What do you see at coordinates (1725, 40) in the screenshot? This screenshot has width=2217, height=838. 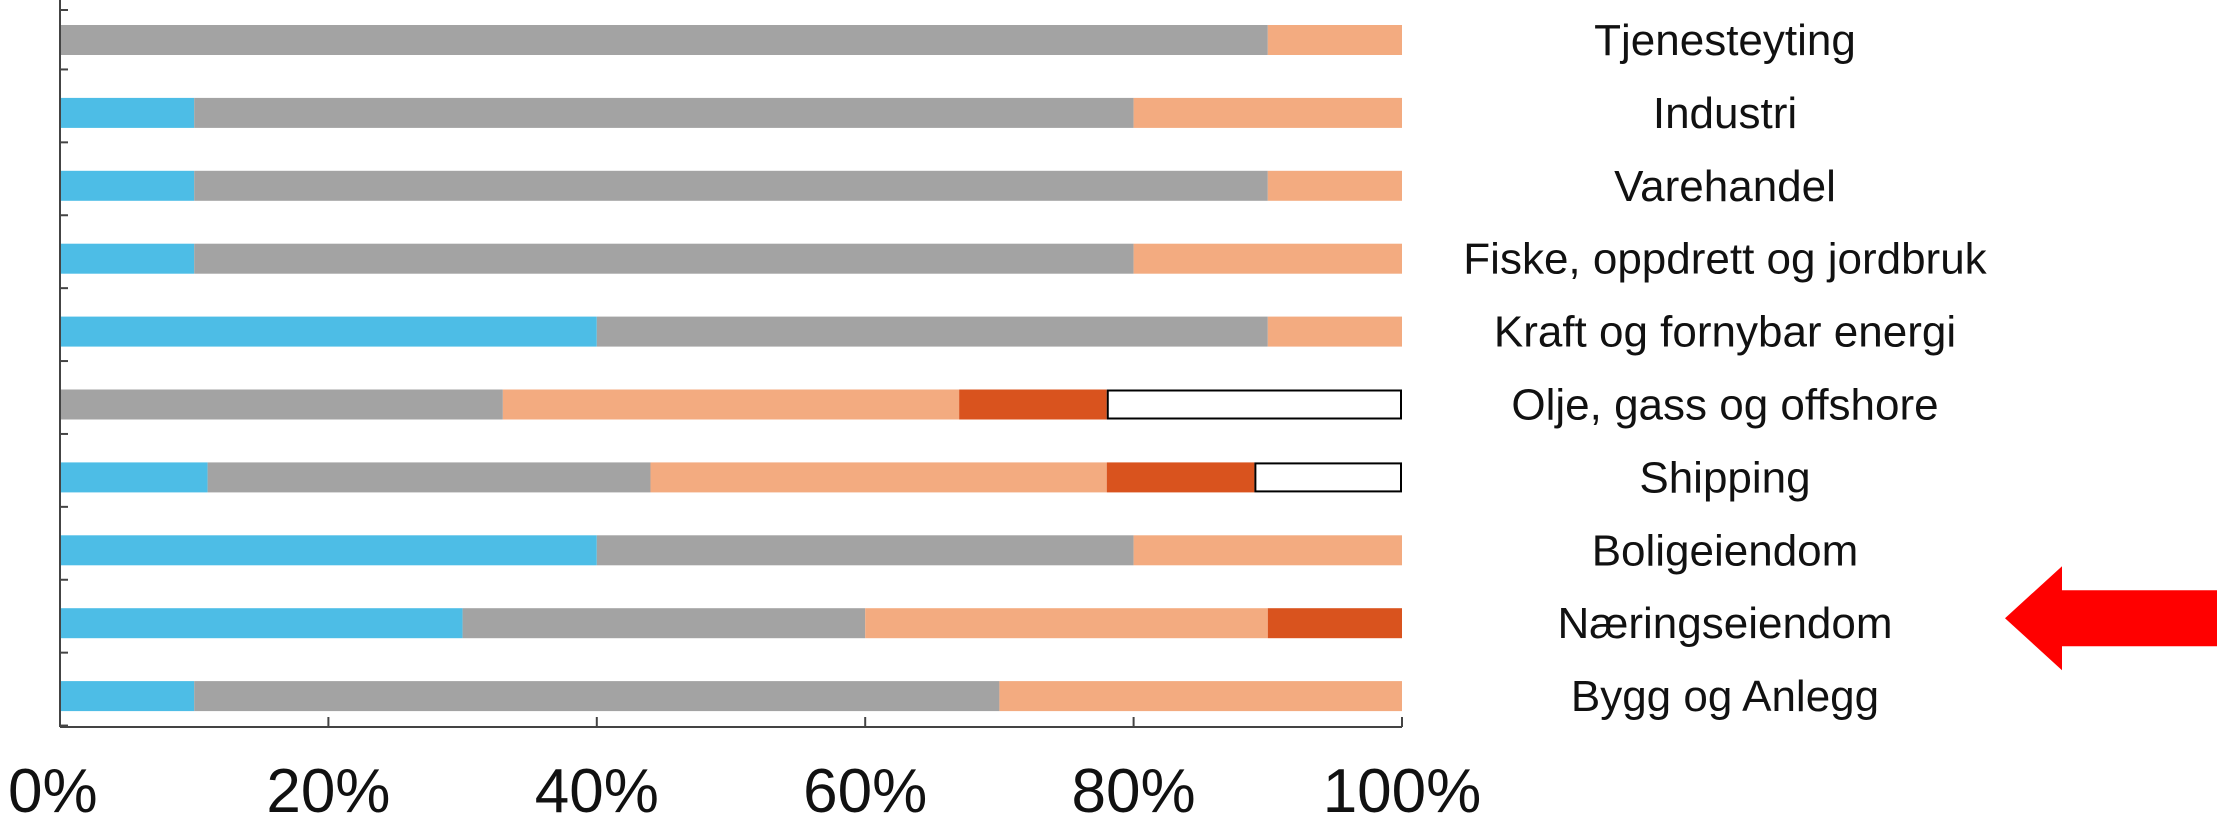 I see `category-label-tjenesteyting: Tjenesteyting` at bounding box center [1725, 40].